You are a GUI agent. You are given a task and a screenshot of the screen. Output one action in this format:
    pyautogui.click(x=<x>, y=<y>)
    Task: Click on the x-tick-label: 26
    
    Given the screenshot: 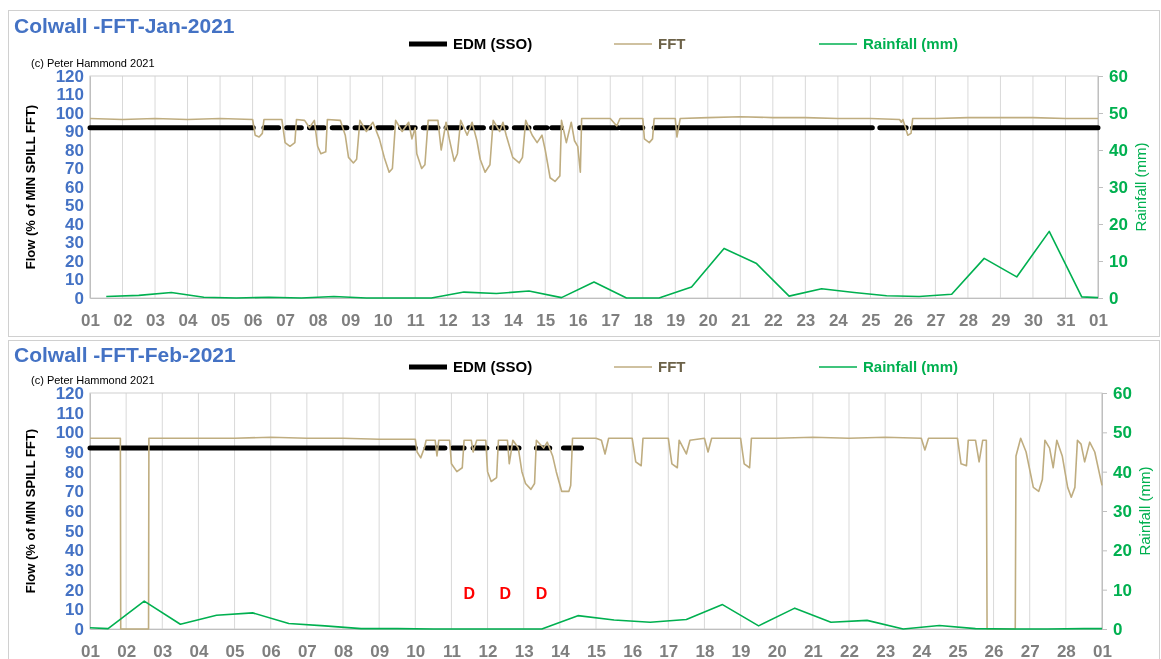 What is the action you would take?
    pyautogui.click(x=994, y=650)
    